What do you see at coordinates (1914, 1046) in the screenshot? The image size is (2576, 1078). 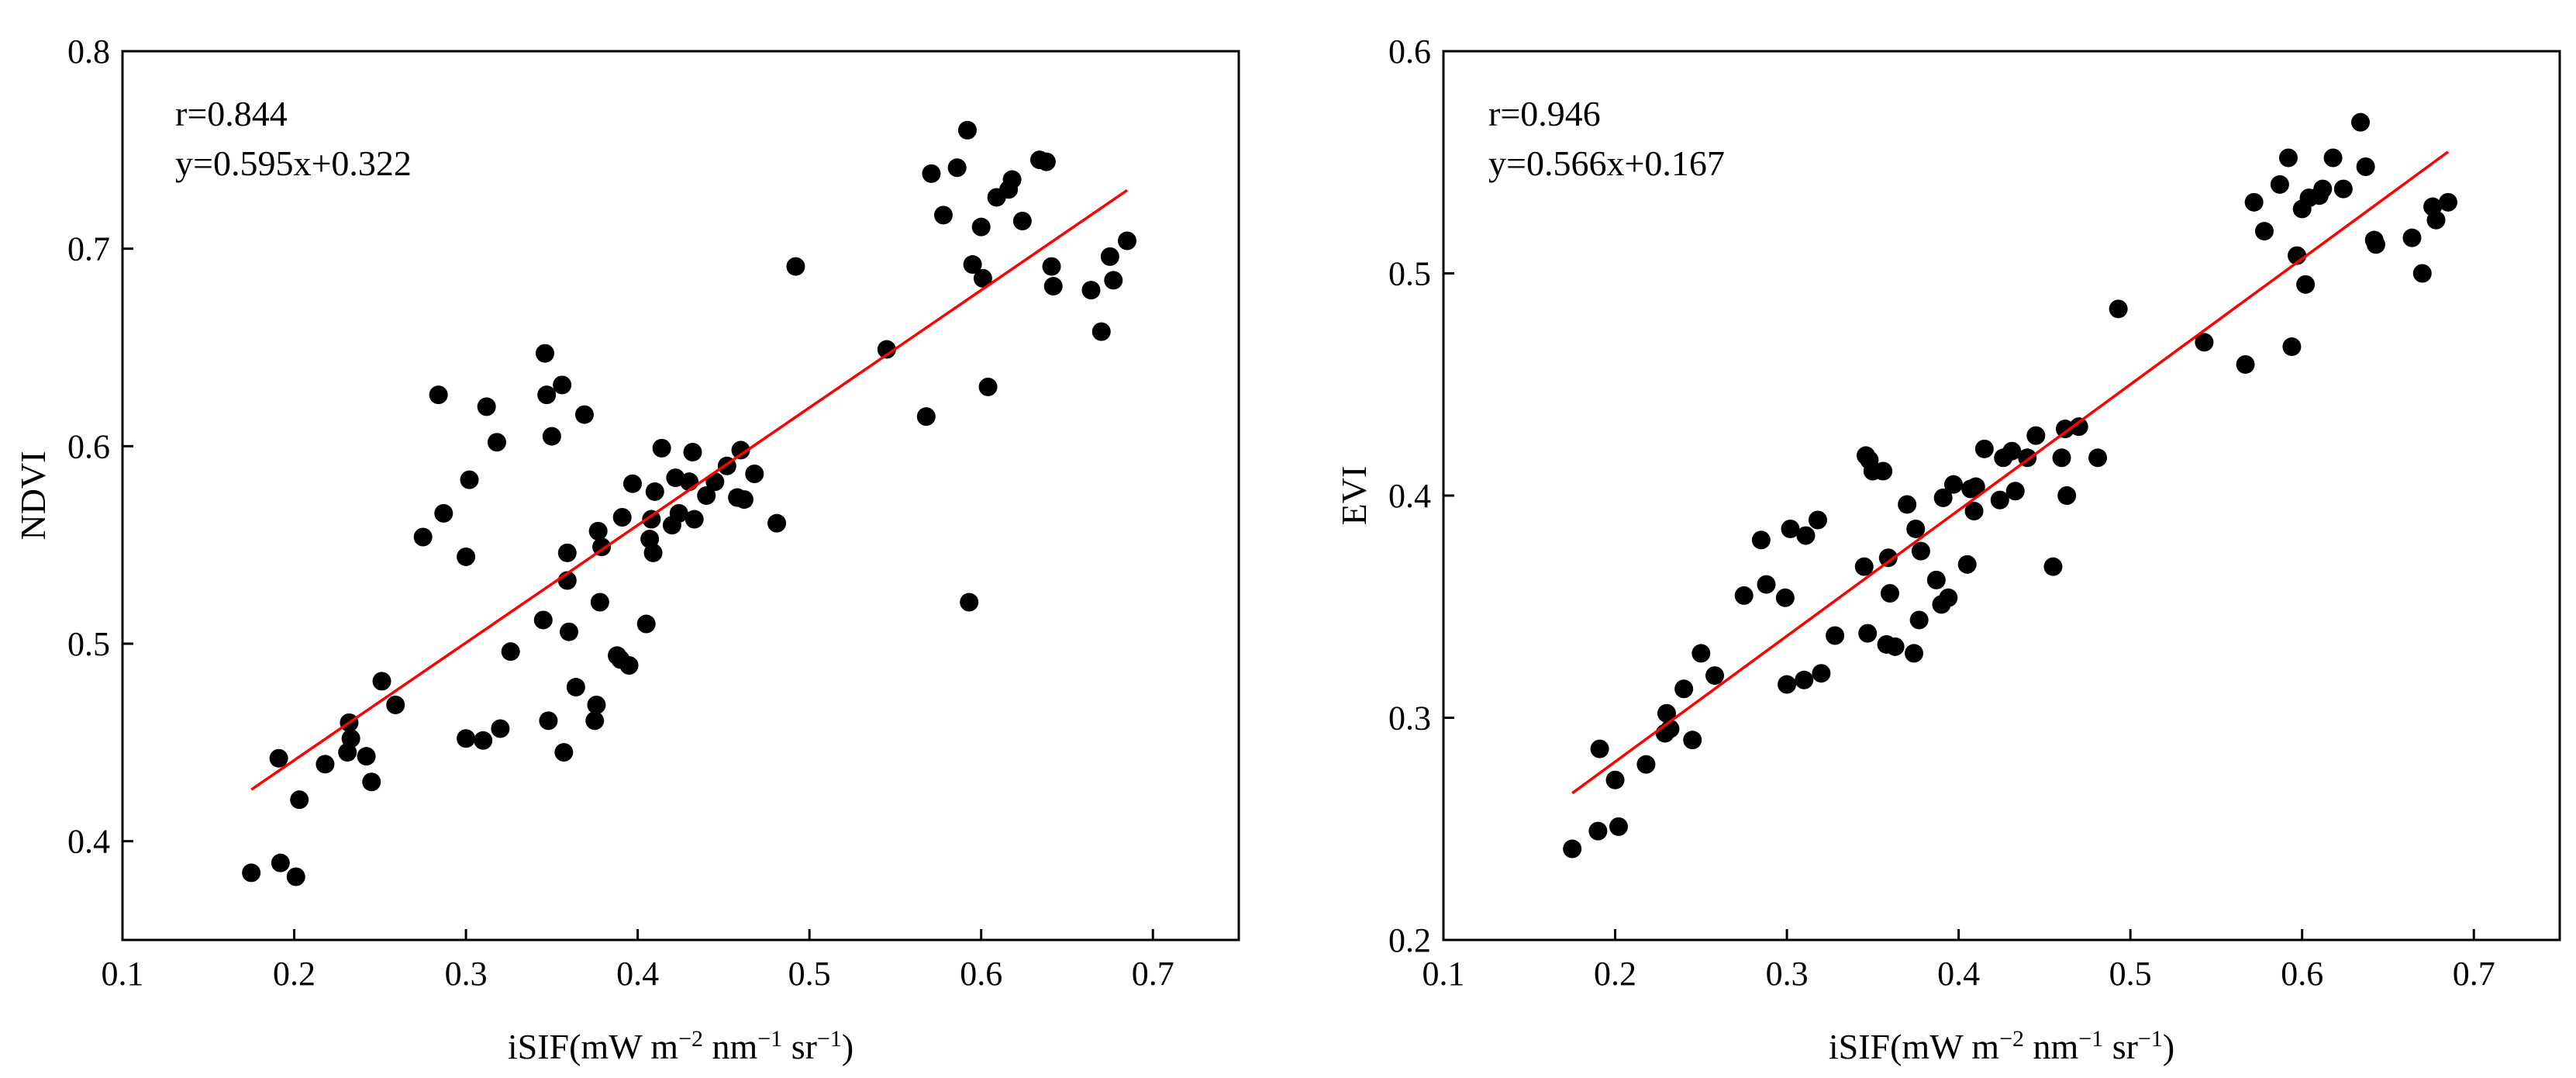 I see `evi-x-label-part: iSIF(mW m` at bounding box center [1914, 1046].